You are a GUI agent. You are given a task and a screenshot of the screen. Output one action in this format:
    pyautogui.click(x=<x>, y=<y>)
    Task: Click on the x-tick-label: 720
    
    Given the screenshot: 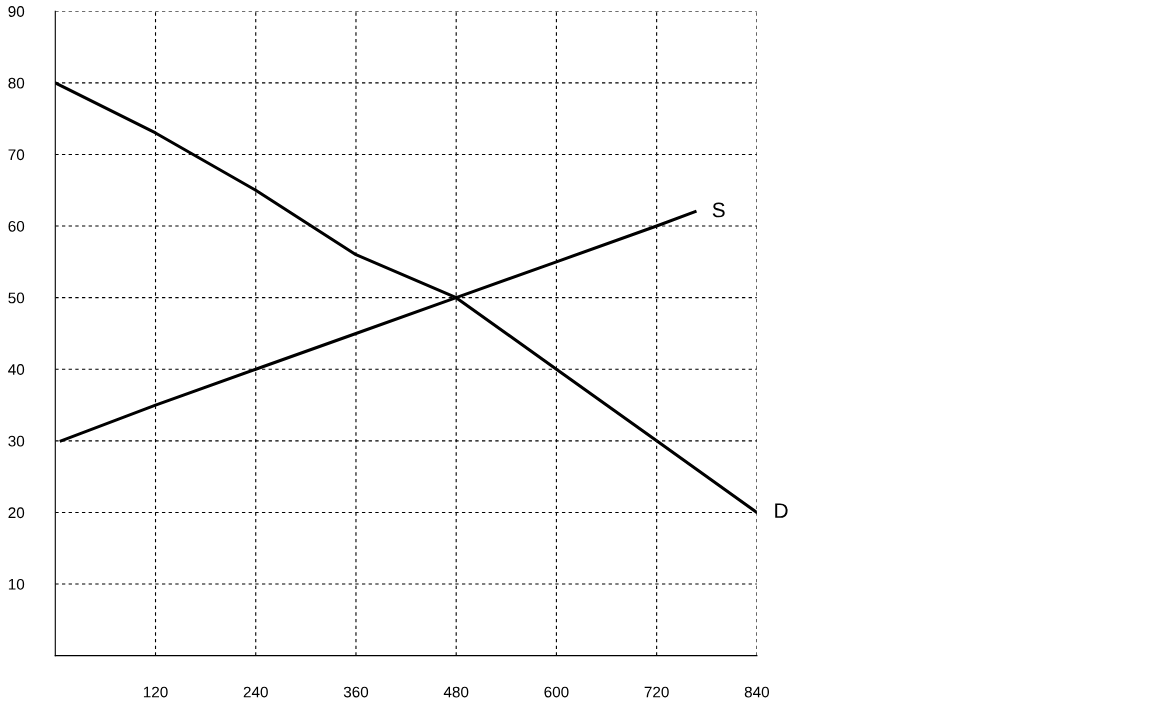 What is the action you would take?
    pyautogui.click(x=656, y=692)
    